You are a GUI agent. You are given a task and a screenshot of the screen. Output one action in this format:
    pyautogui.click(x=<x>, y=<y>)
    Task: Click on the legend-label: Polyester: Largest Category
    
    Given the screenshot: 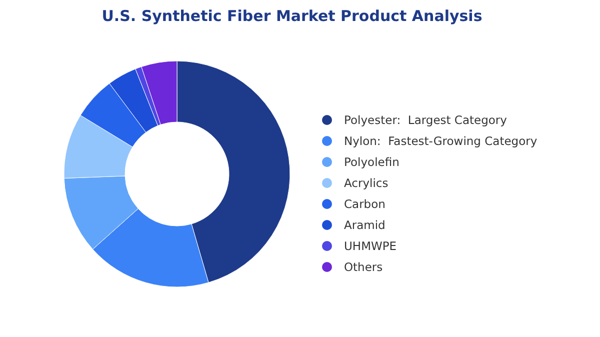 What is the action you would take?
    pyautogui.click(x=425, y=119)
    